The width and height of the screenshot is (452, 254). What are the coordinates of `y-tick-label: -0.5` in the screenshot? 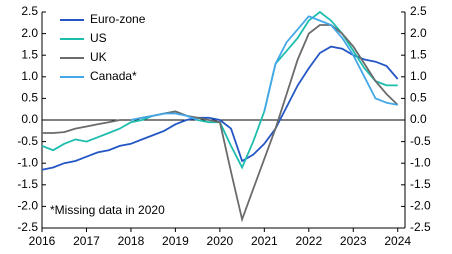 It's located at (27, 141).